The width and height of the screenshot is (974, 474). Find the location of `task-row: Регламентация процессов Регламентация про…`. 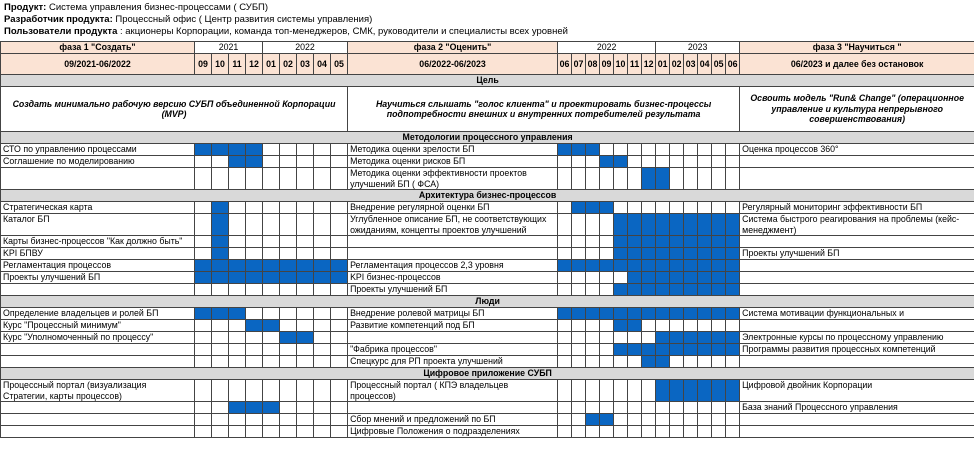

task-row: Регламентация процессов Регламентация про… is located at coordinates (487, 265).